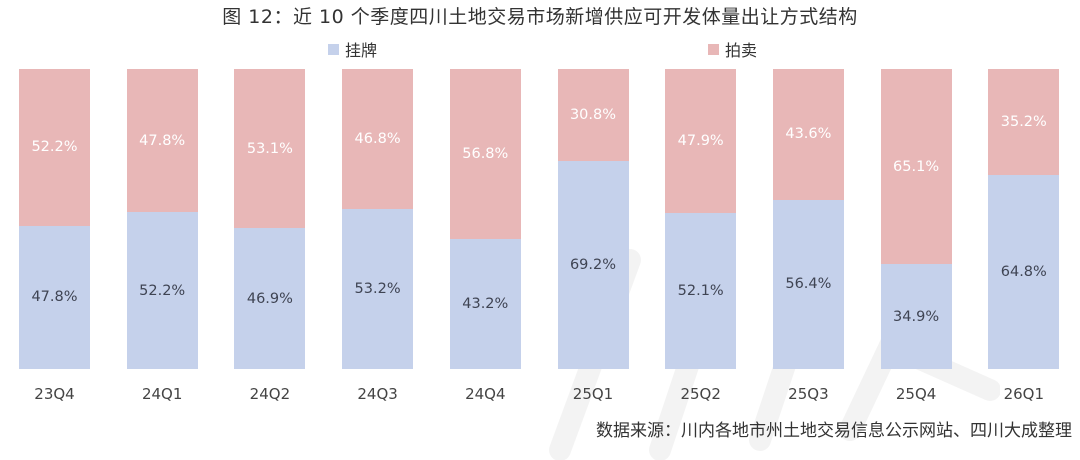 The image size is (1080, 460). I want to click on data-label-auction: 30.8%, so click(593, 115).